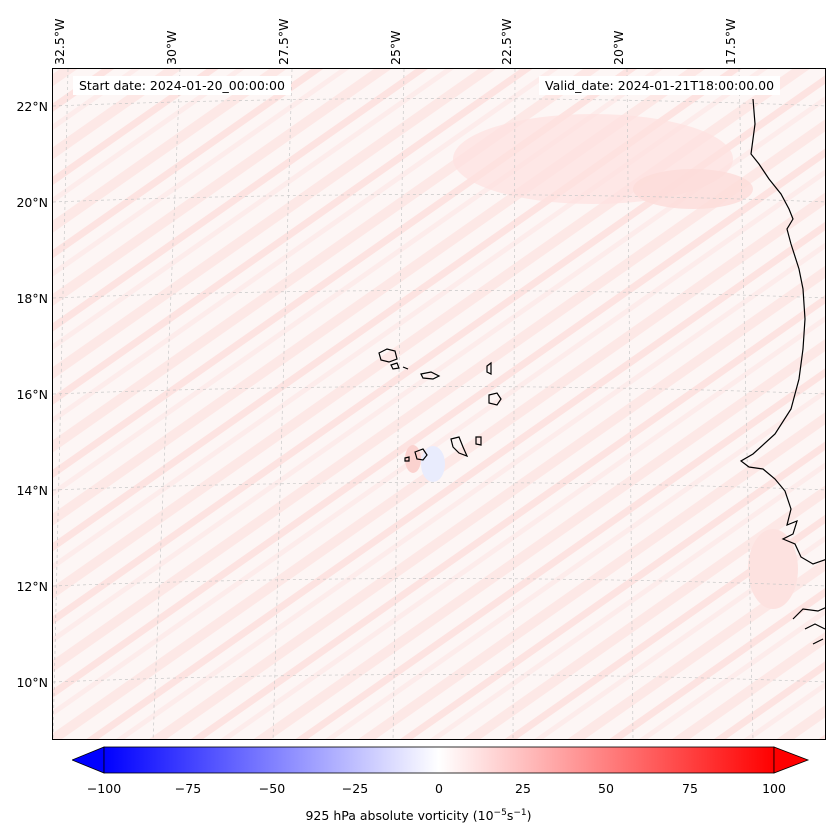  Describe the element at coordinates (791, 760) in the screenshot. I see `colorbar-extend-high` at that location.